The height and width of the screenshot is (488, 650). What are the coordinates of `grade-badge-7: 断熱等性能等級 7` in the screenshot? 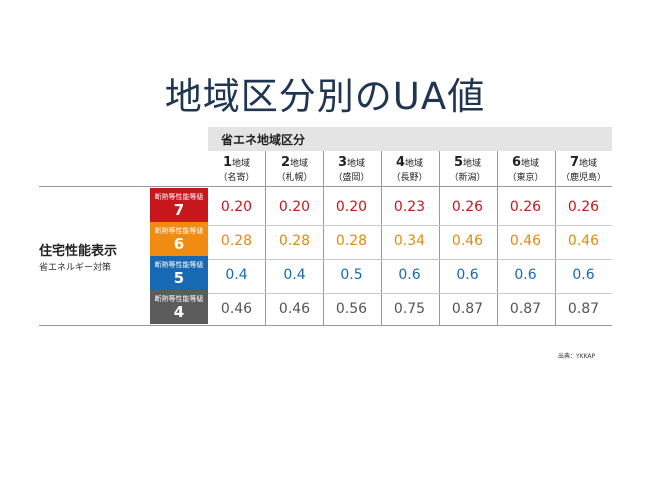 It's located at (179, 205).